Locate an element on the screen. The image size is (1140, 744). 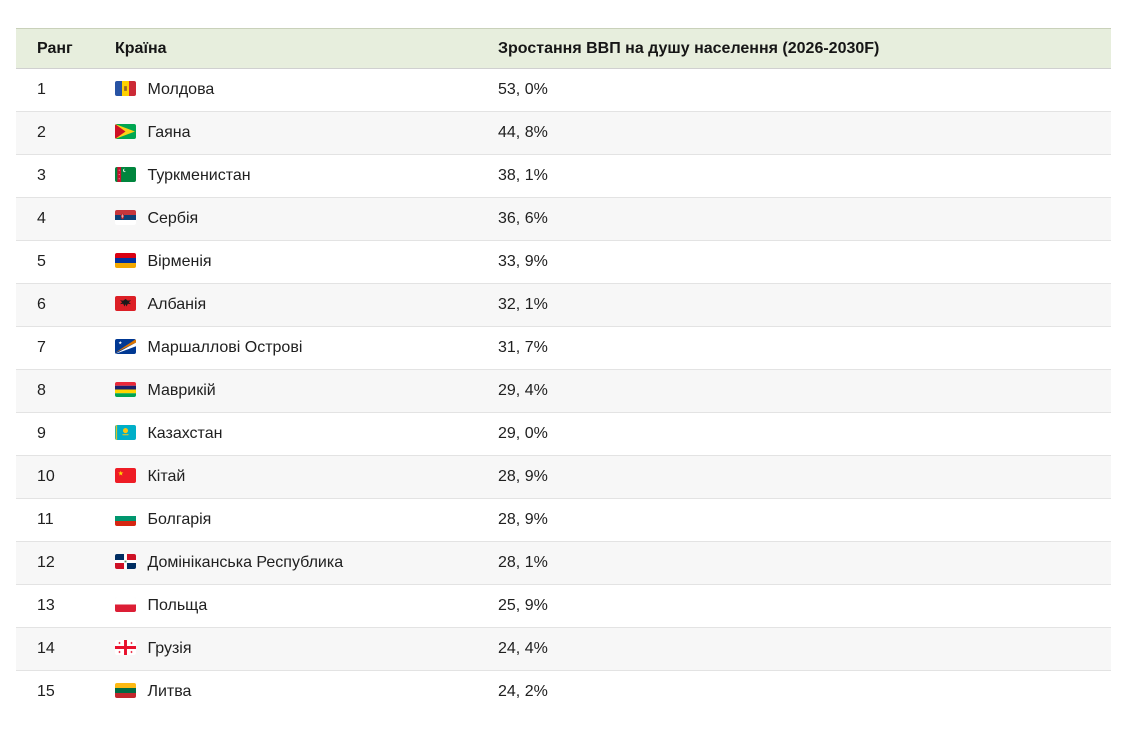
value-cell: 25, 9% is located at coordinates (804, 606).